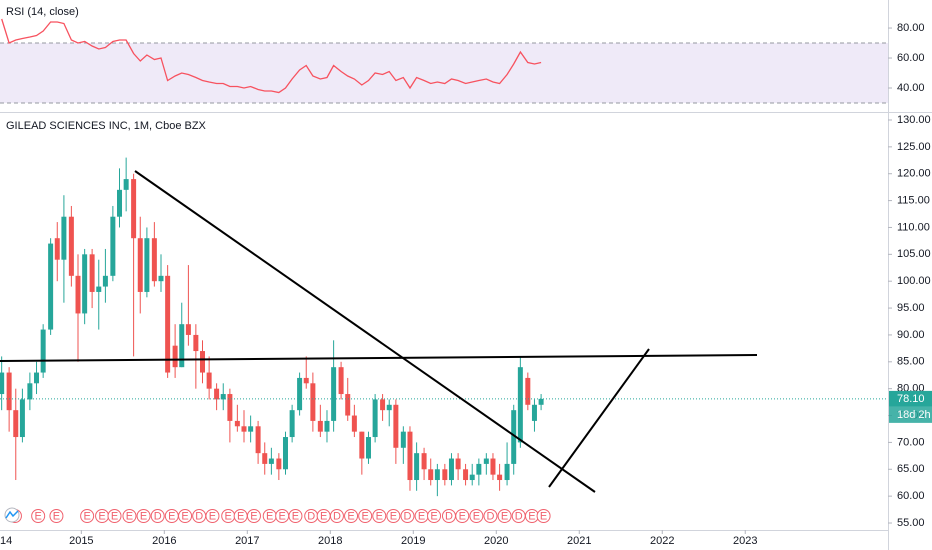 The image size is (932, 550). What do you see at coordinates (911, 523) in the screenshot?
I see `y-tick-label: 55.00` at bounding box center [911, 523].